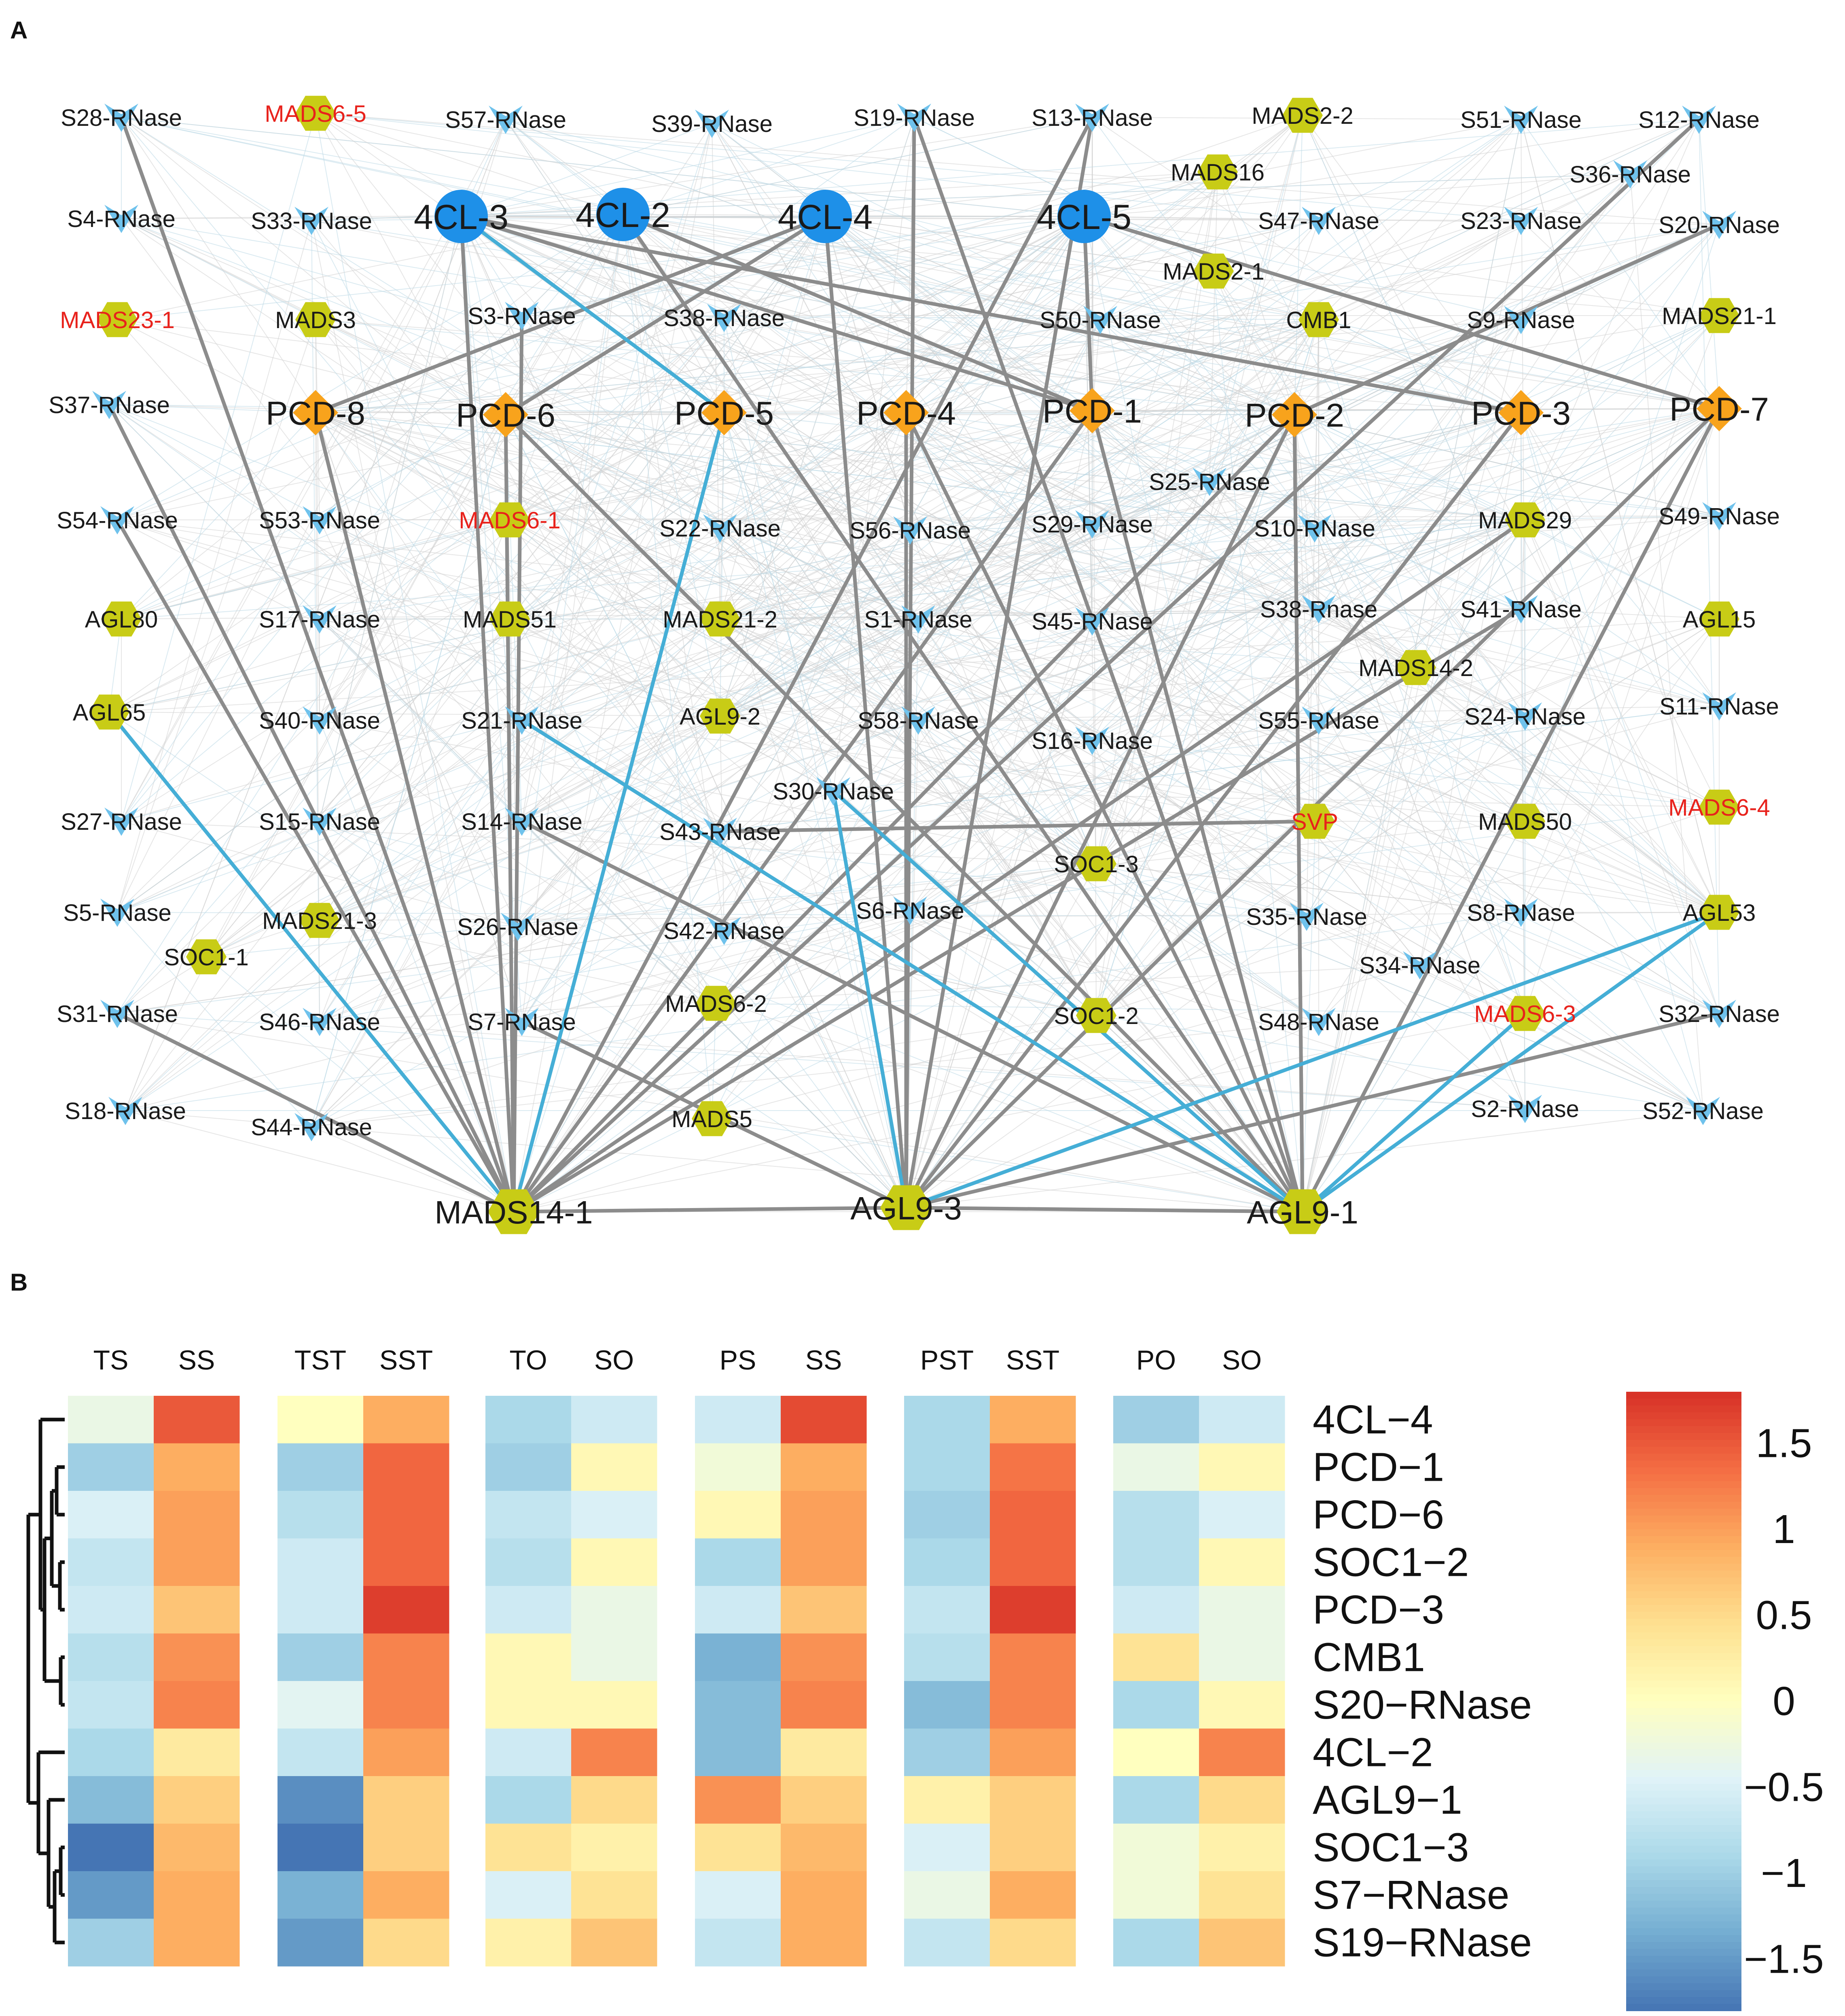 The height and width of the screenshot is (2016, 1845). What do you see at coordinates (1294, 415) in the screenshot?
I see `node-pcd-2: PCD-2` at bounding box center [1294, 415].